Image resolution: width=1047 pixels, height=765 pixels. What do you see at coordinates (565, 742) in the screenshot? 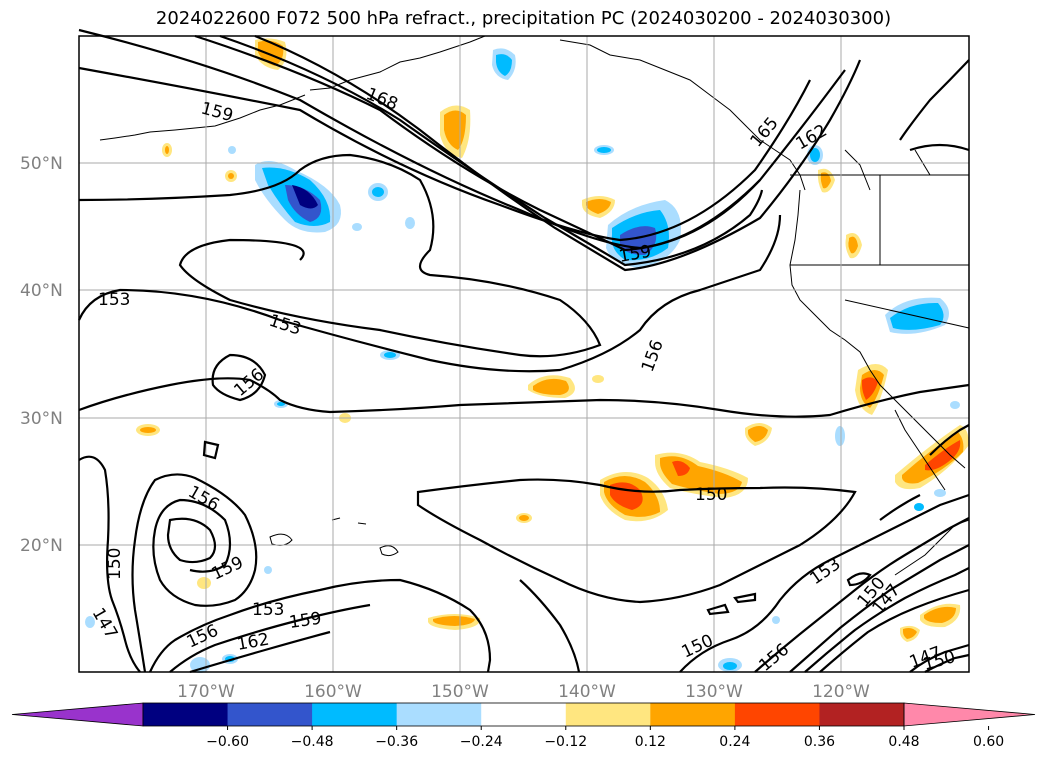
I see `colorbar-tick-label: −0.12` at bounding box center [565, 742].